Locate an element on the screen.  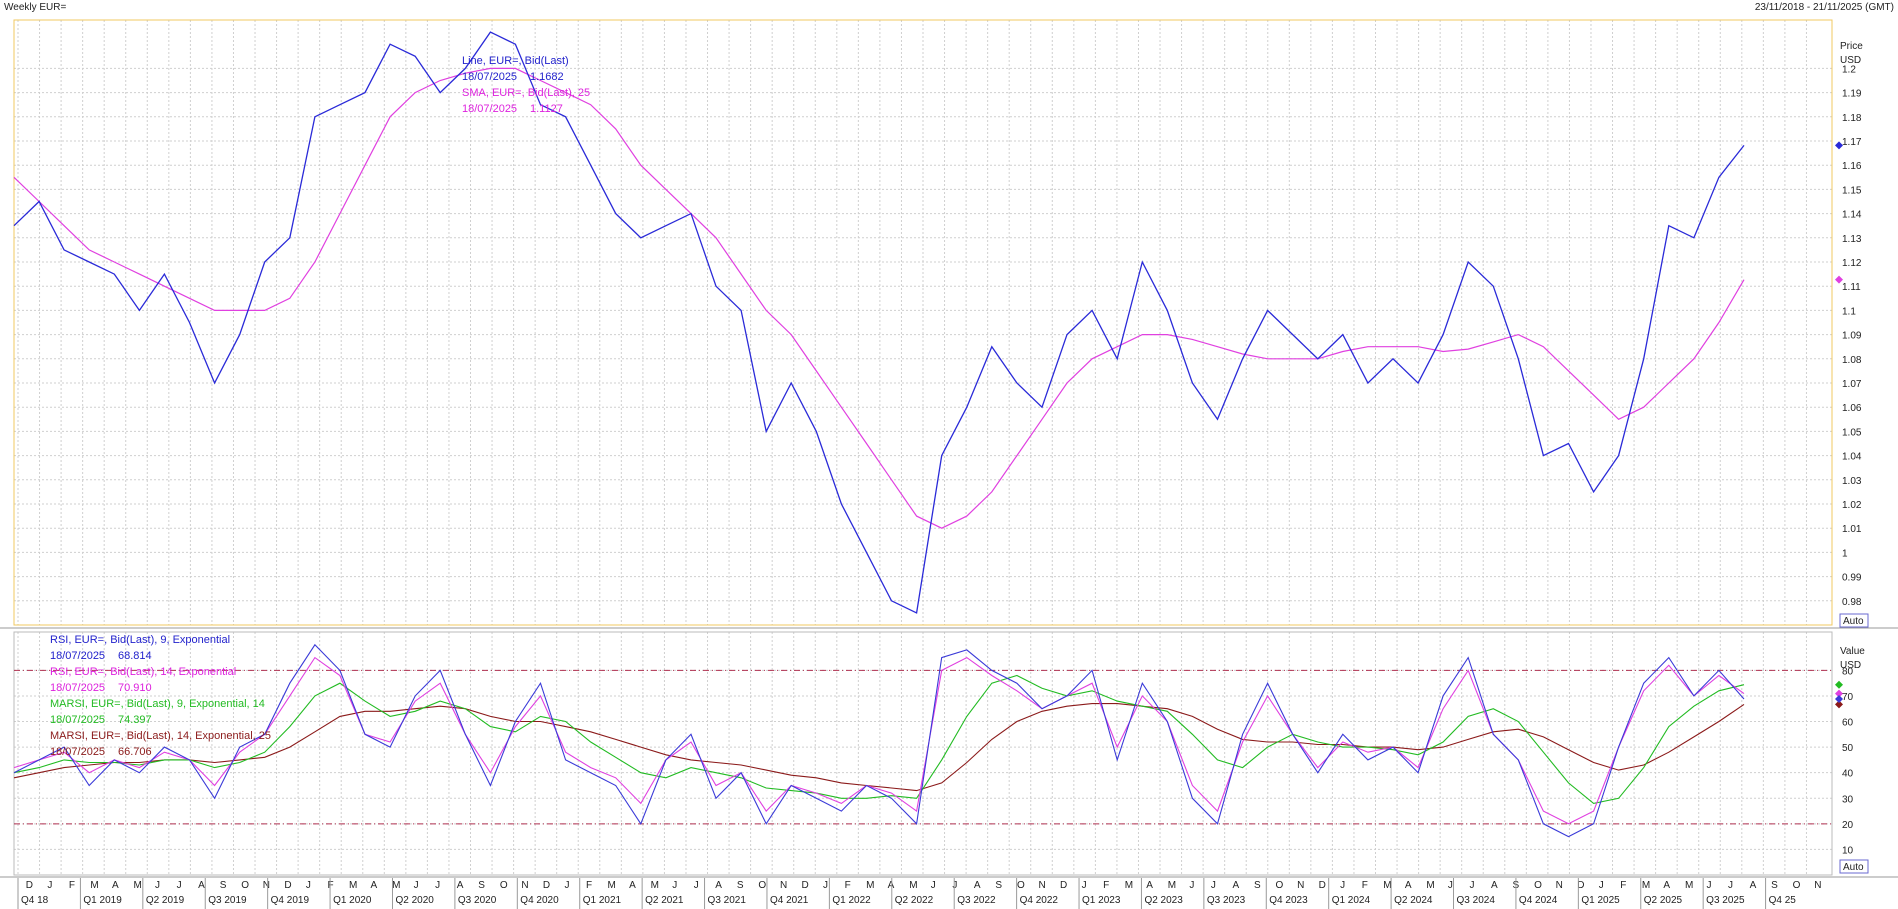
legend-rsi14-name: RSI, EUR=, Bid(Last), 14, Exponential is located at coordinates (143, 672).